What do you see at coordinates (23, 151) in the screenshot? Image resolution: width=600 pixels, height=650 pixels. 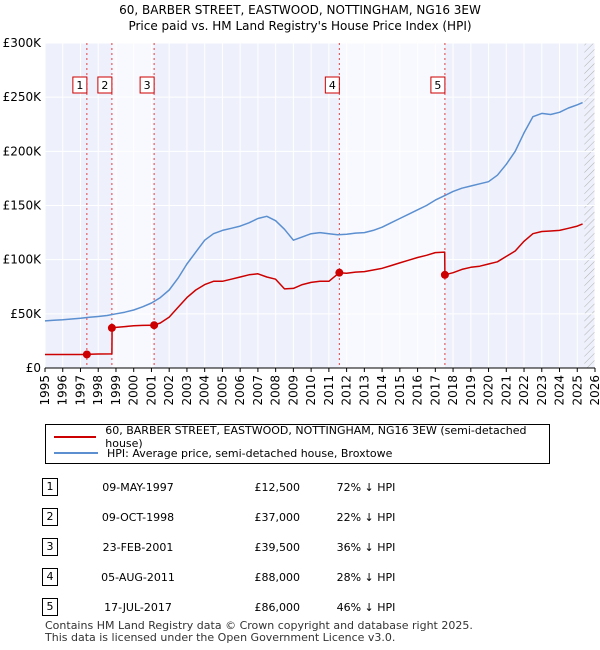 I see `y-tick-label: £200K` at bounding box center [23, 151].